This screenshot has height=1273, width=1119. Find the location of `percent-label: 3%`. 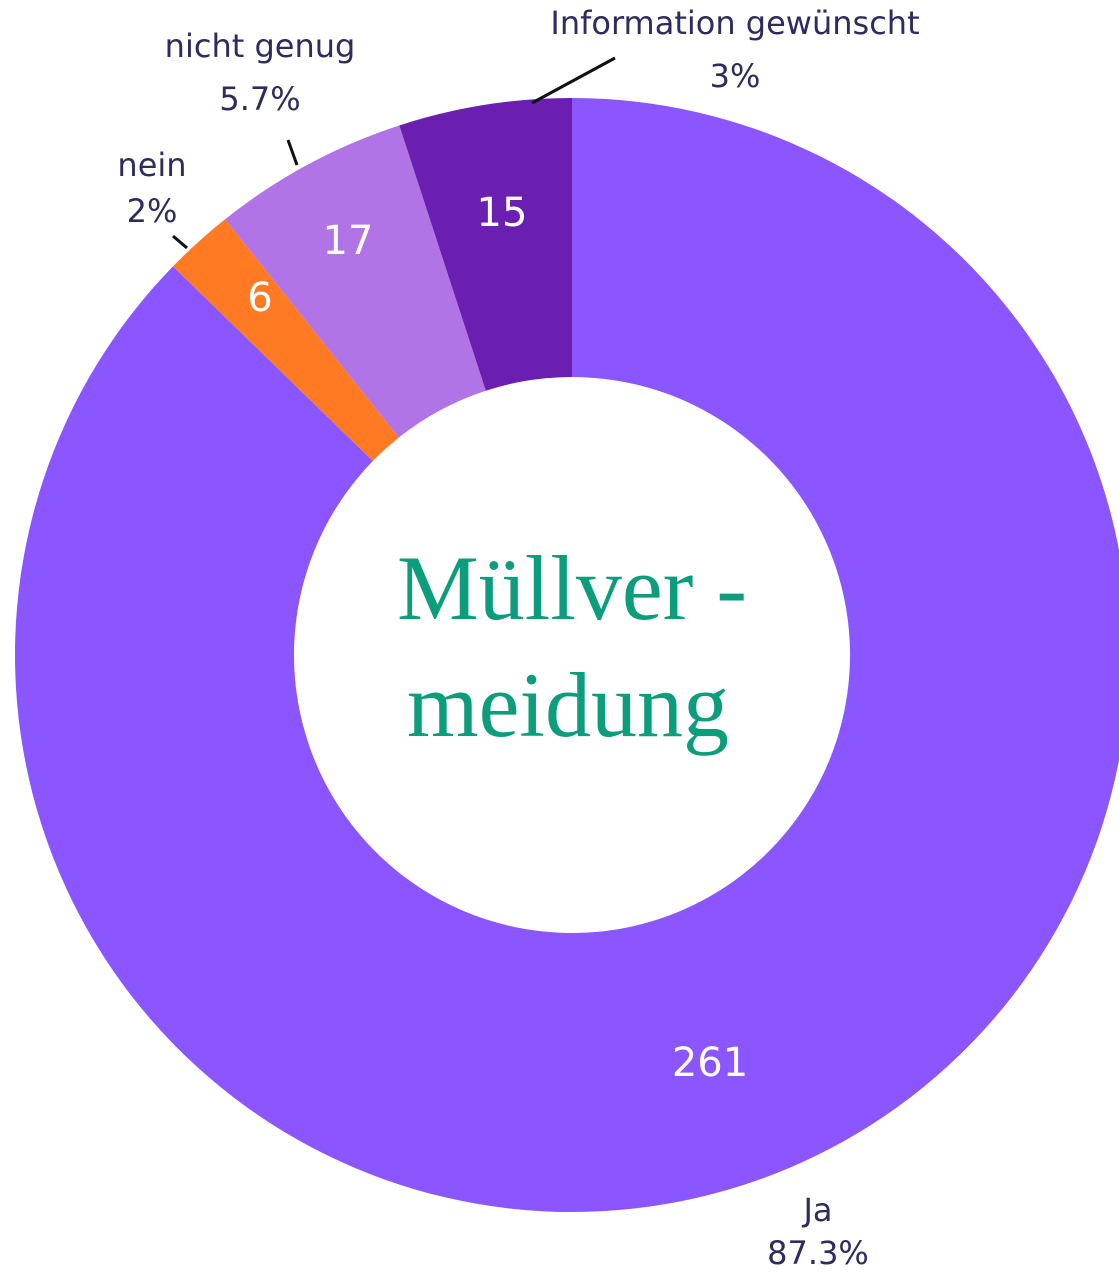

percent-label: 3% is located at coordinates (735, 76).